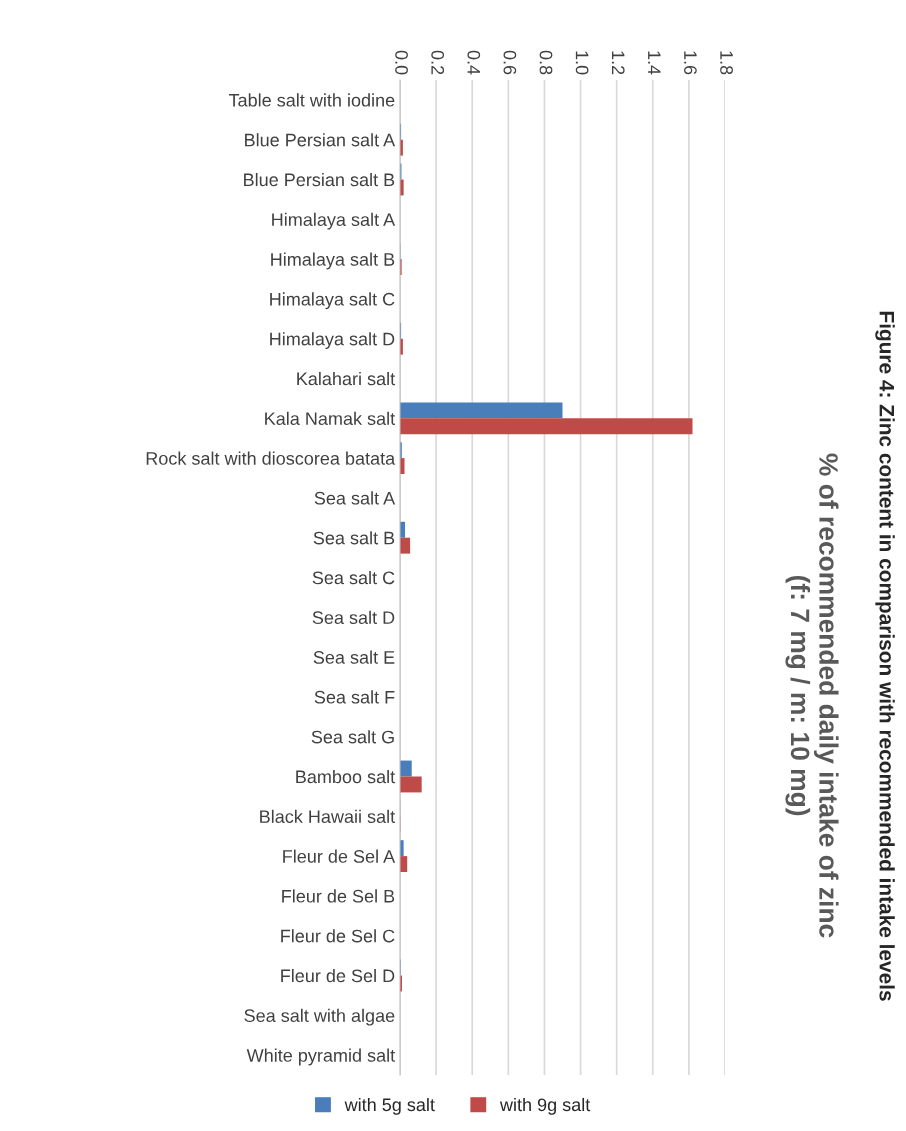  Describe the element at coordinates (346, 776) in the screenshot. I see `y-tick-label: Bamboo salt` at that location.